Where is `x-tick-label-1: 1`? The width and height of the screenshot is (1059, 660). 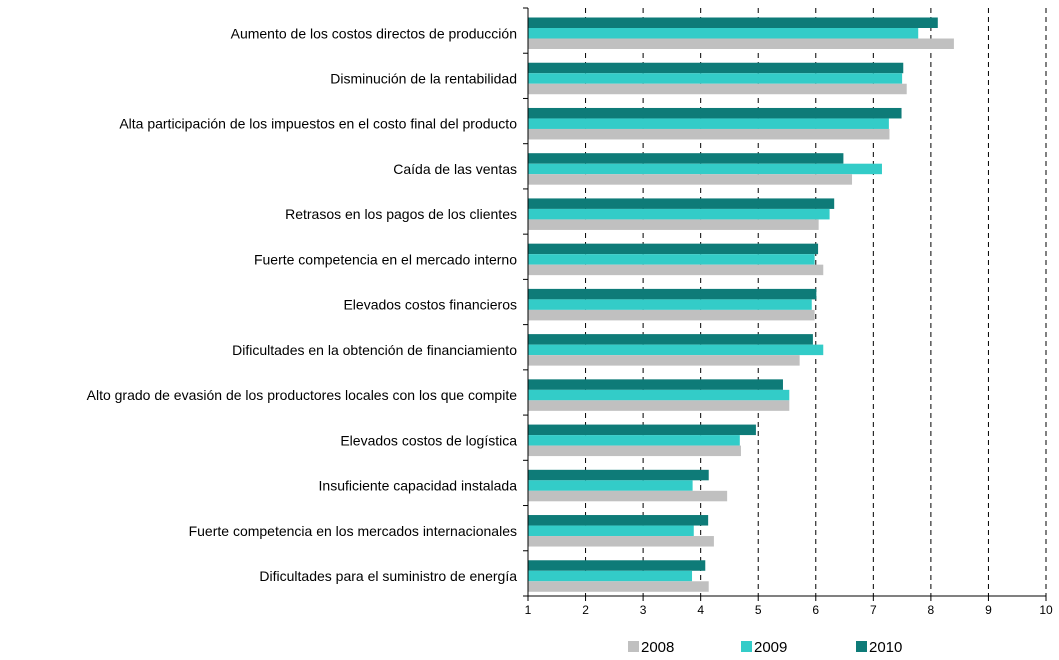
x-tick-label-1: 1 is located at coordinates (528, 610).